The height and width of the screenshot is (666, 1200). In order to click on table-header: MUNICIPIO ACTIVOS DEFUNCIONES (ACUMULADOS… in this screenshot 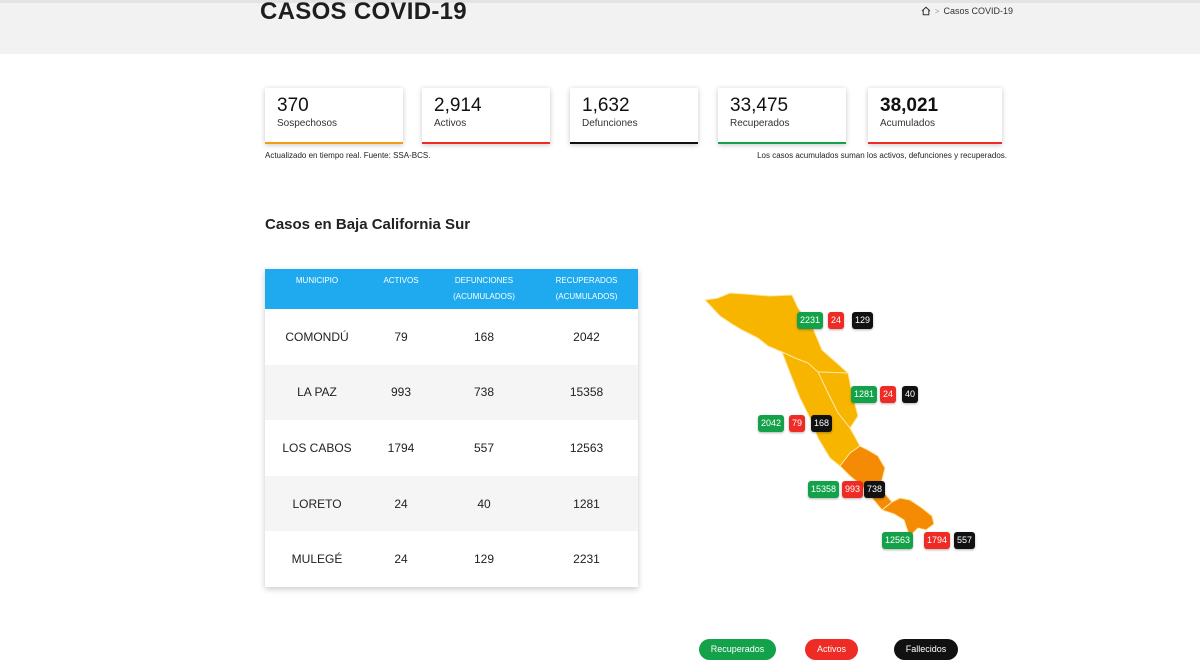, I will do `click(451, 289)`.